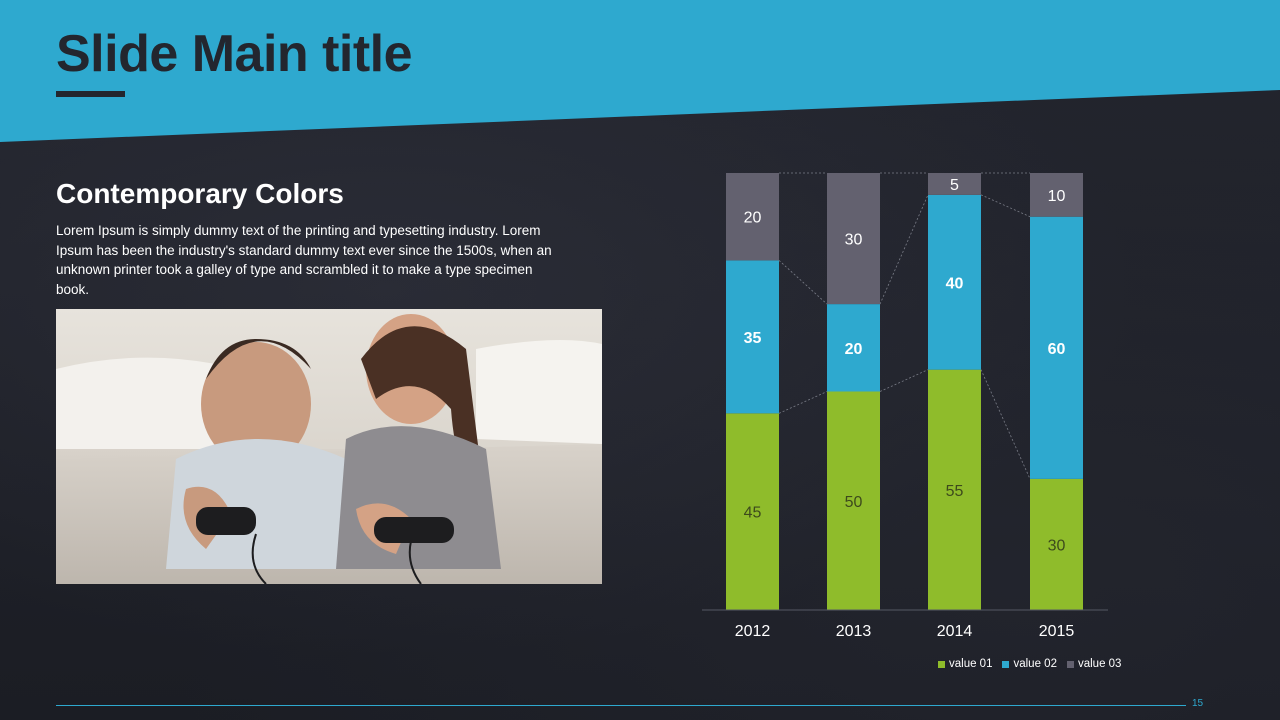  Describe the element at coordinates (90, 94) in the screenshot. I see `title-underline` at that location.